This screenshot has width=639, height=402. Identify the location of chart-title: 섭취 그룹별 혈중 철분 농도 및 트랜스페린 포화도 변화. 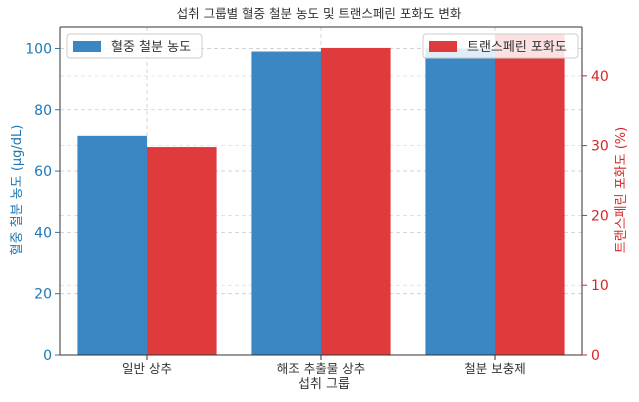
(319, 13).